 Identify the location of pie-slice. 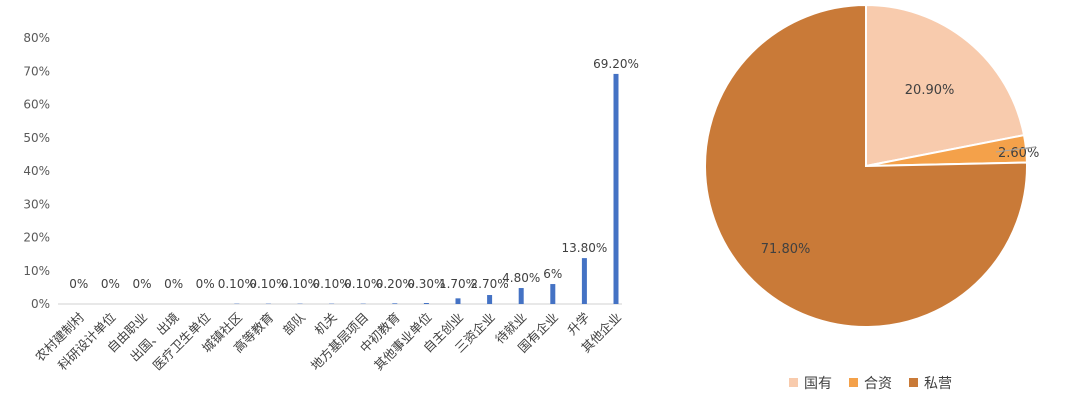
(945, 85).